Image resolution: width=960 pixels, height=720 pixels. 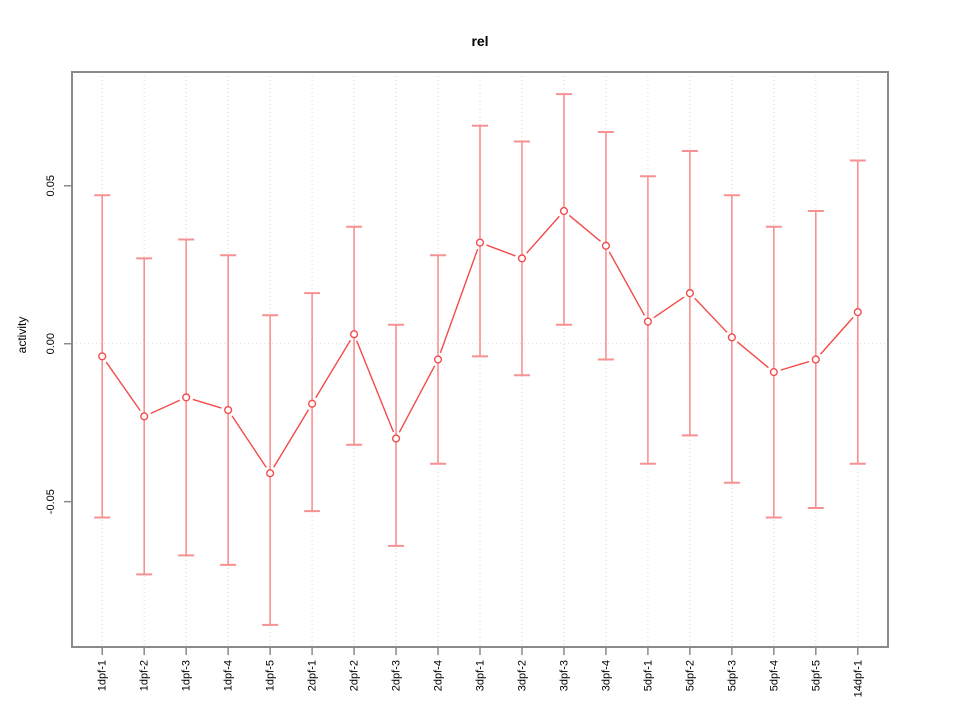 I want to click on x-tick-label: 14dpf-1, so click(x=858, y=678).